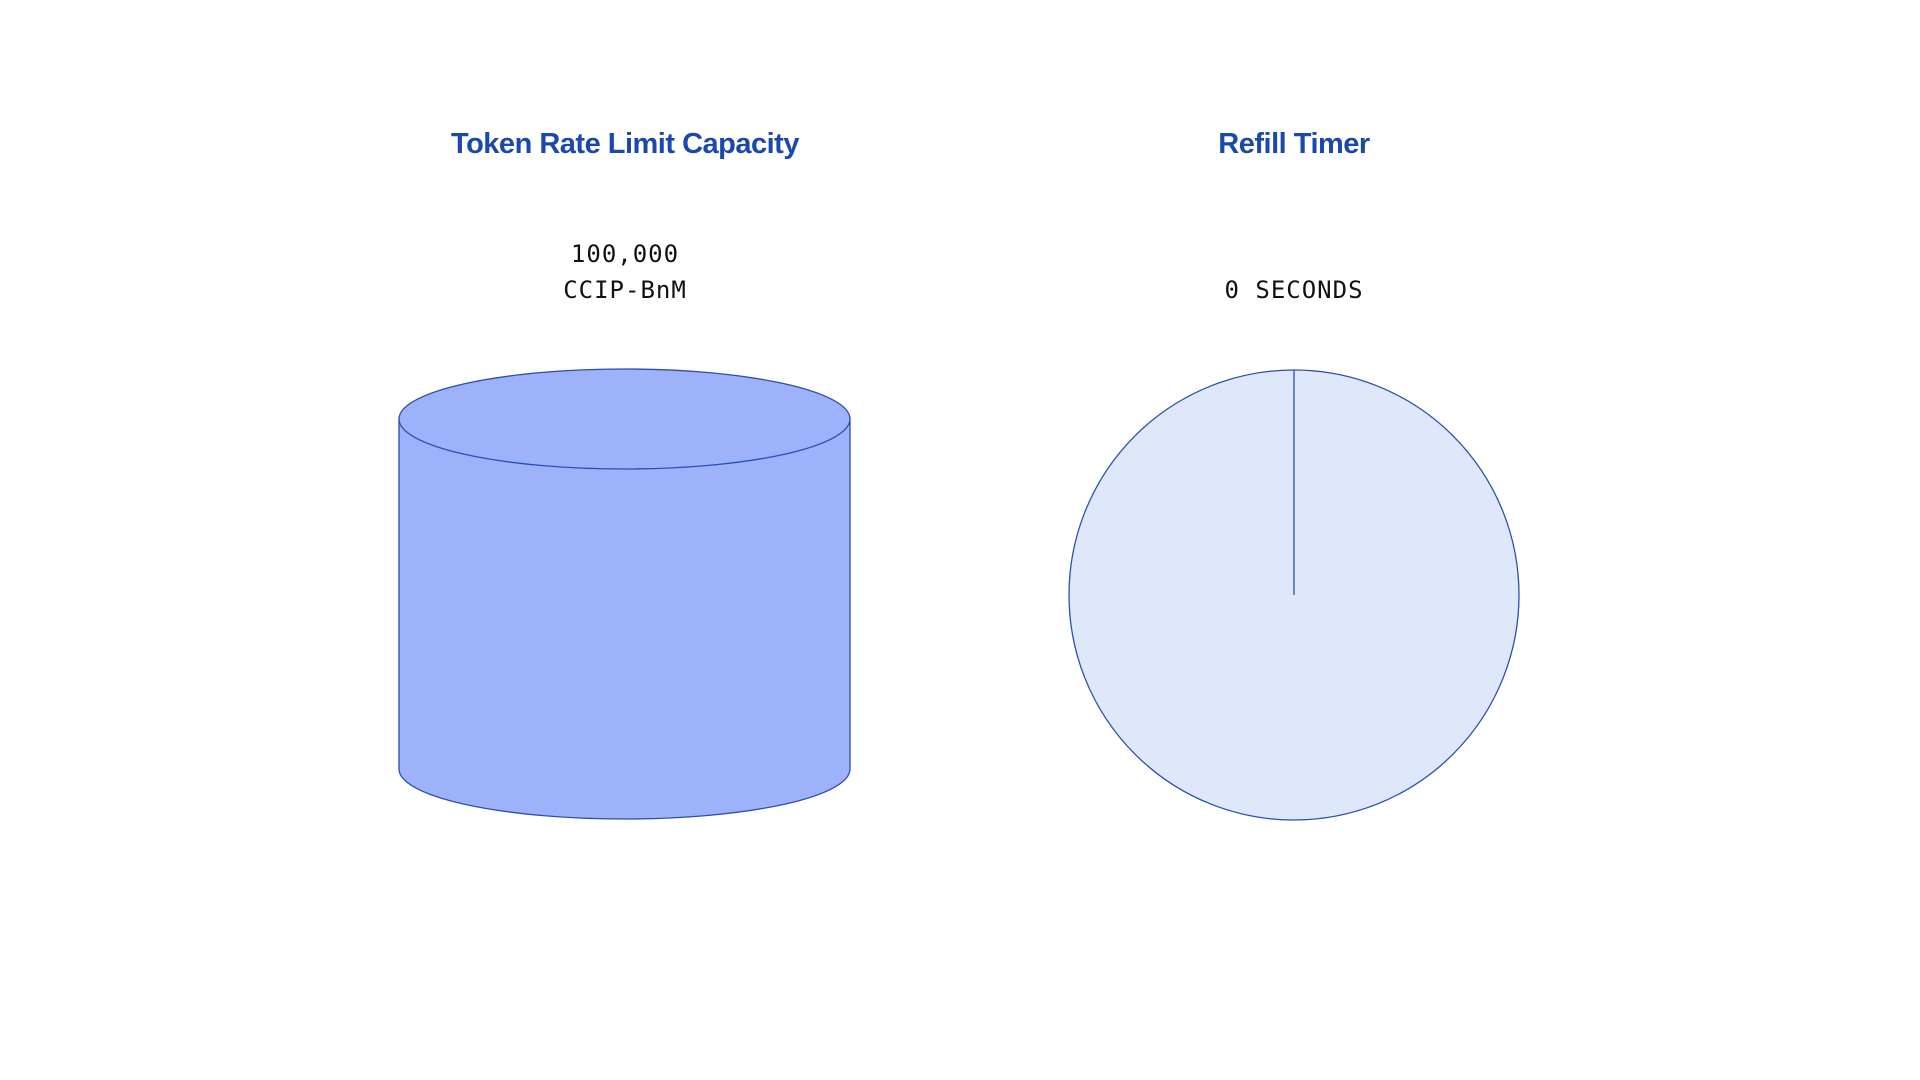  Describe the element at coordinates (1294, 595) in the screenshot. I see `refill-timer-dial` at that location.